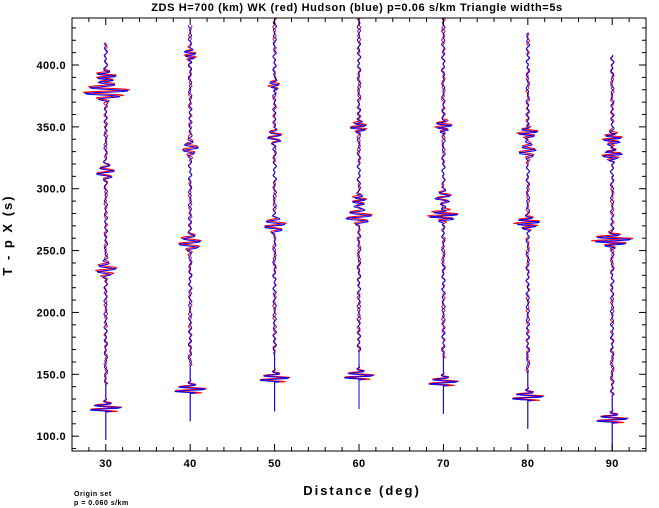 Image resolution: width=659 pixels, height=508 pixels. I want to click on y-tick-label: 400.0, so click(51, 66).